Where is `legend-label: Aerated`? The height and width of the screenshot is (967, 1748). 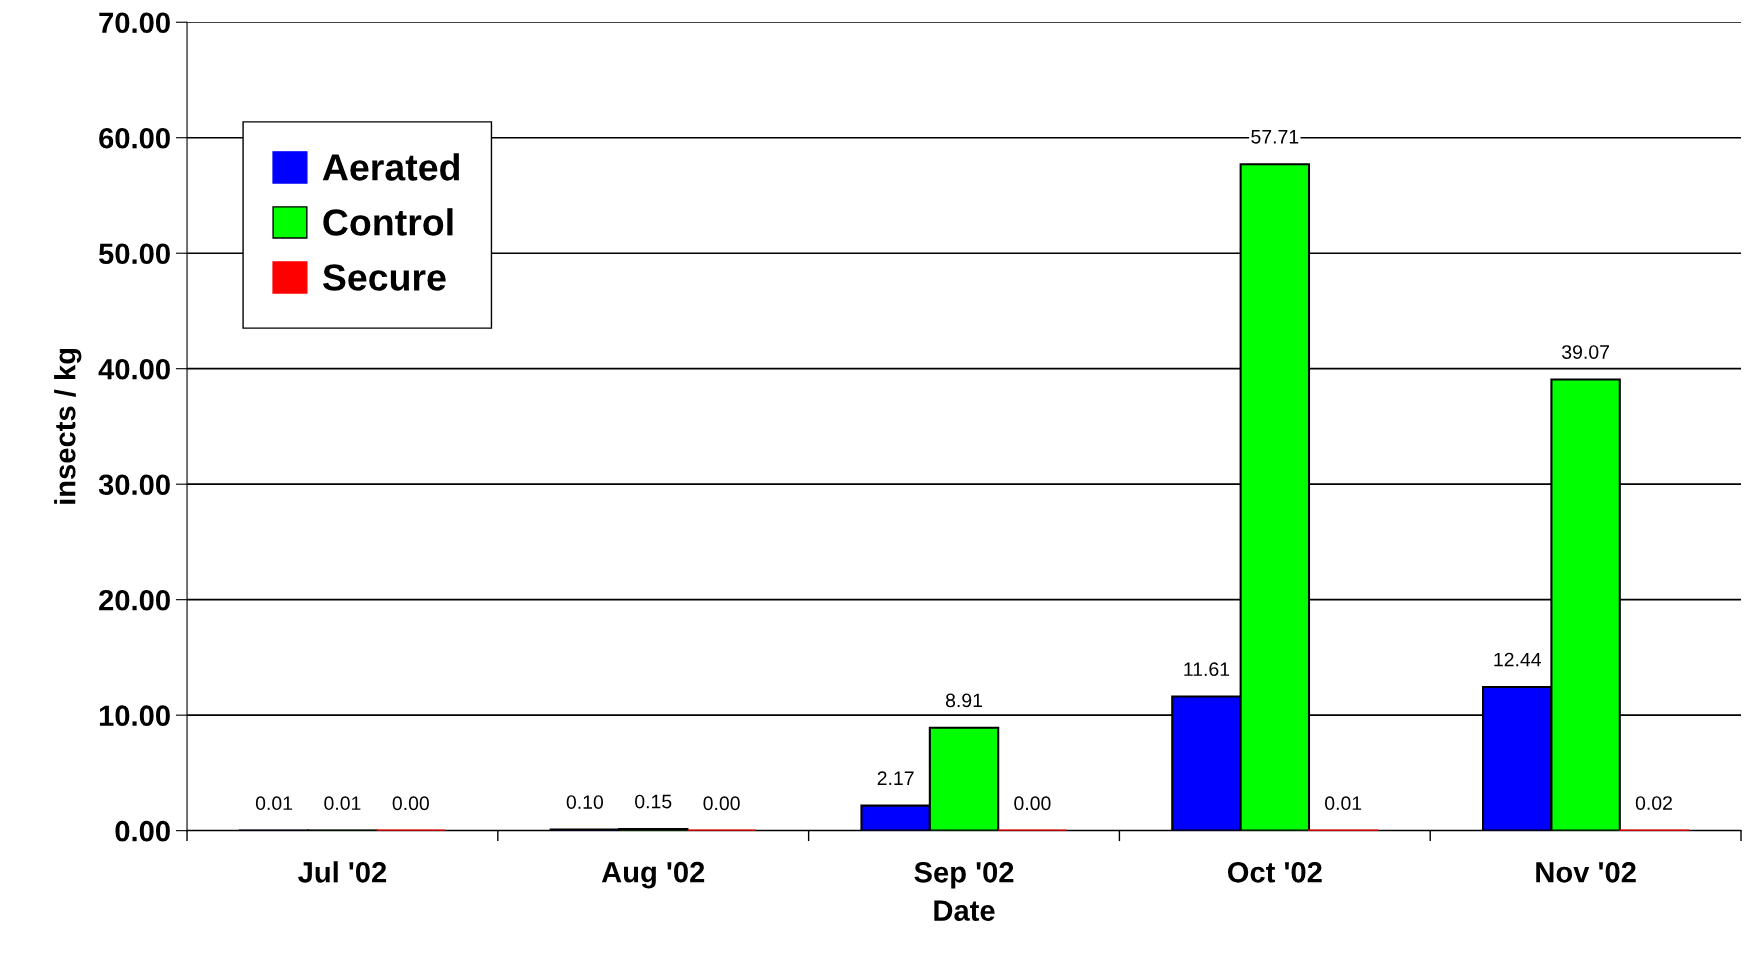 legend-label: Aerated is located at coordinates (390, 167).